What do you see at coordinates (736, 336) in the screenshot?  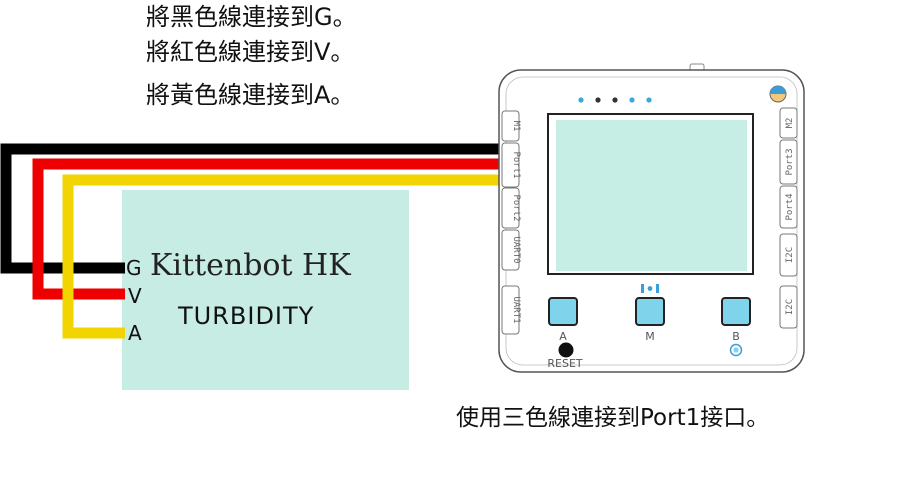 I see `button-b-label: B` at bounding box center [736, 336].